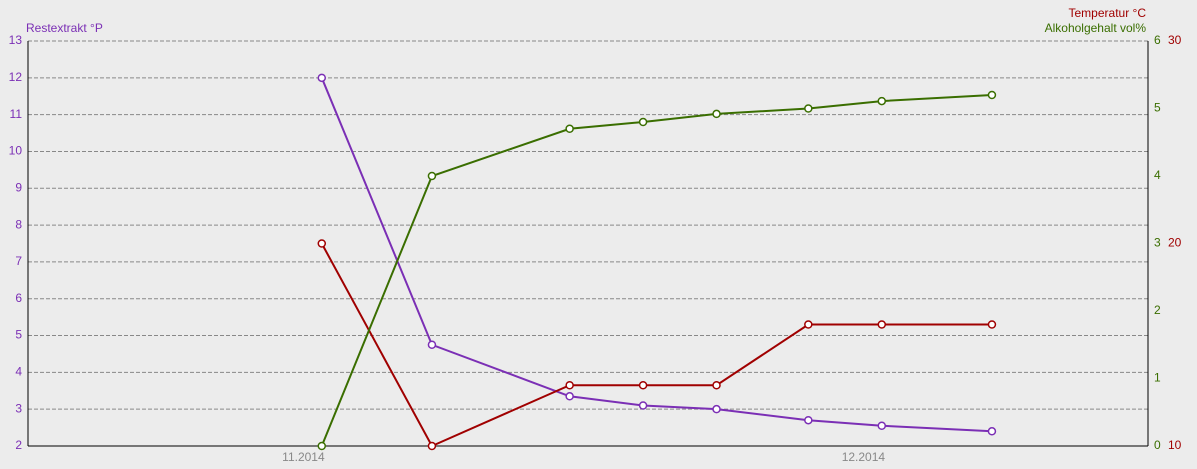 Image resolution: width=1197 pixels, height=469 pixels. I want to click on y3-tick-label: 4, so click(1157, 175).